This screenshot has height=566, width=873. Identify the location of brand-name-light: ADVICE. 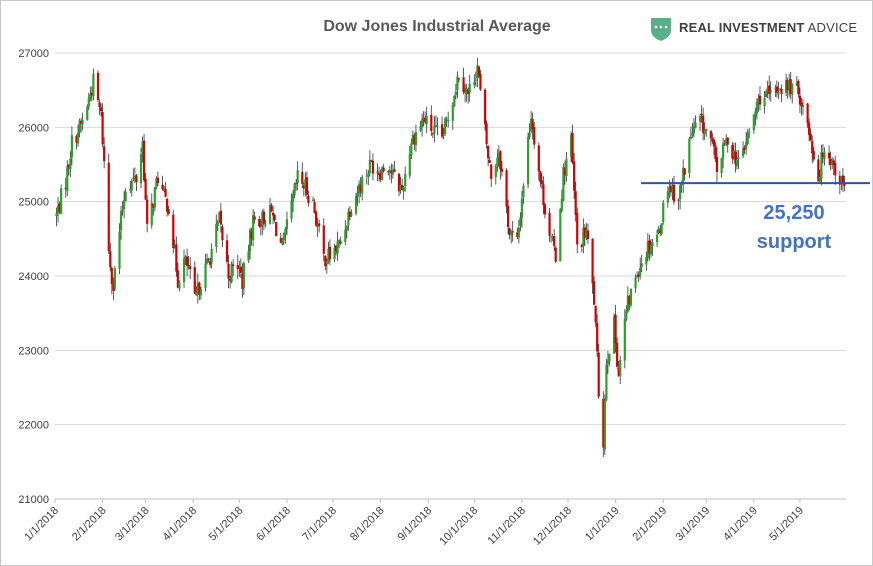
(831, 27).